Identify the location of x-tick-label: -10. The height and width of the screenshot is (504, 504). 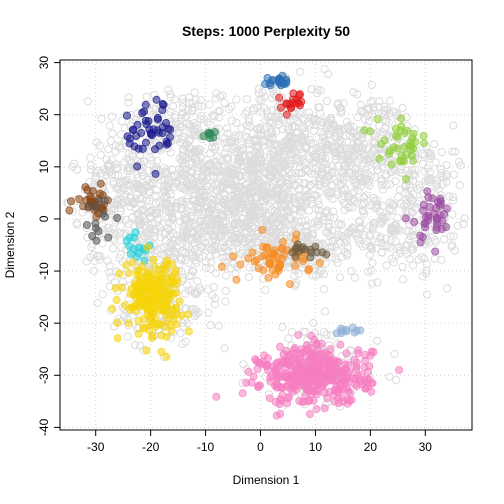
(206, 447).